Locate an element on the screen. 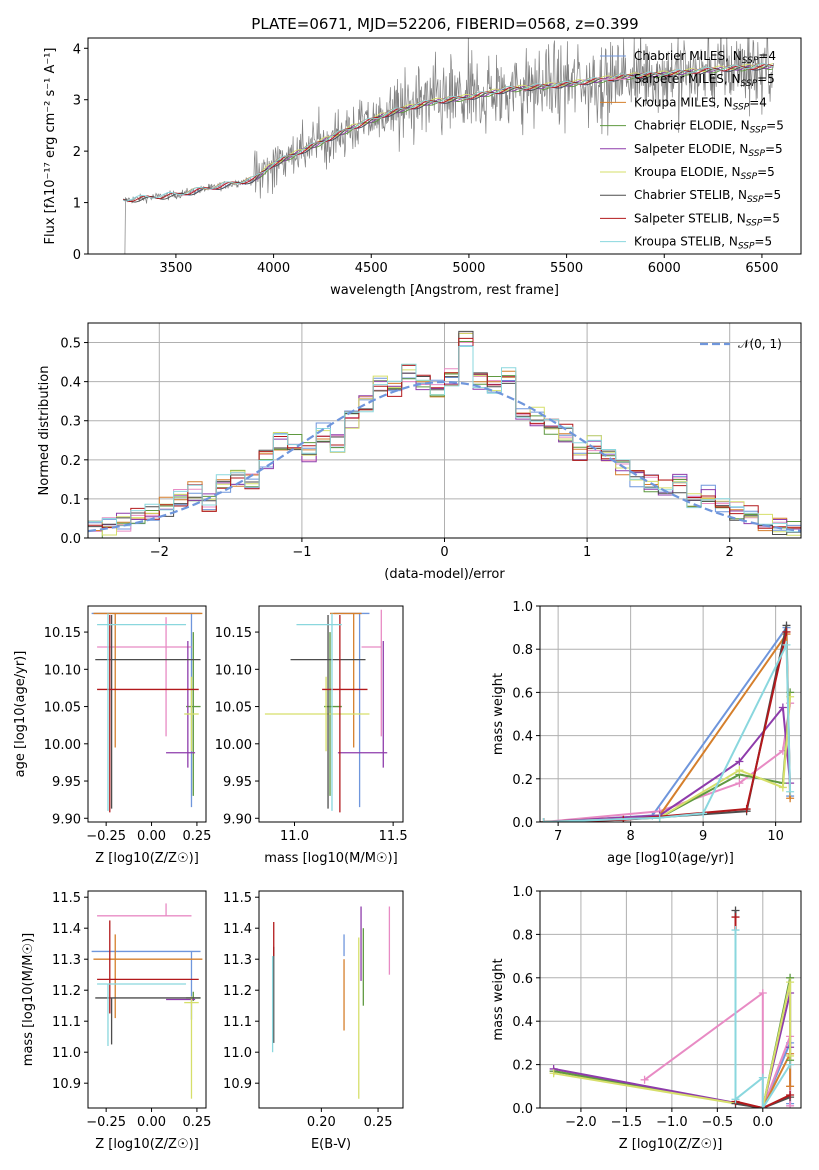  histogram-salpeter-stelib is located at coordinates (444, 433).